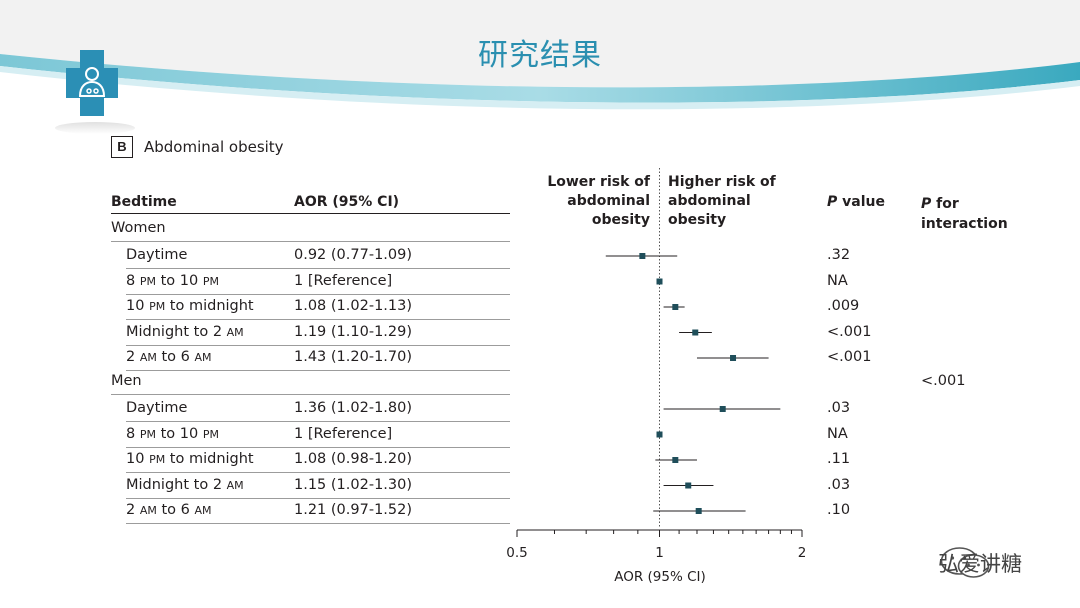  I want to click on p-value-header: P value, so click(856, 202).